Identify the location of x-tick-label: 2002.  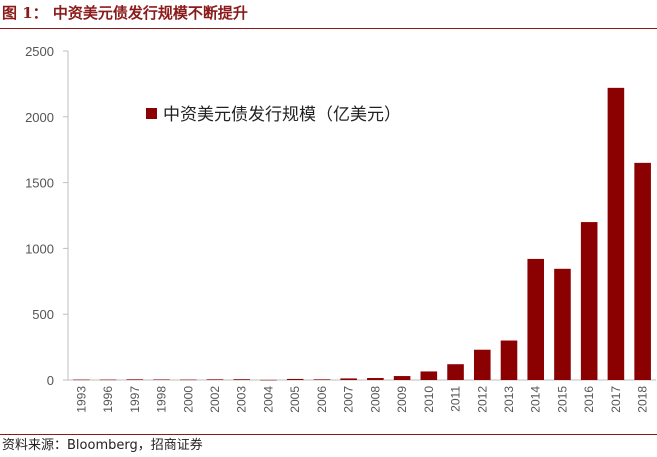
(215, 399).